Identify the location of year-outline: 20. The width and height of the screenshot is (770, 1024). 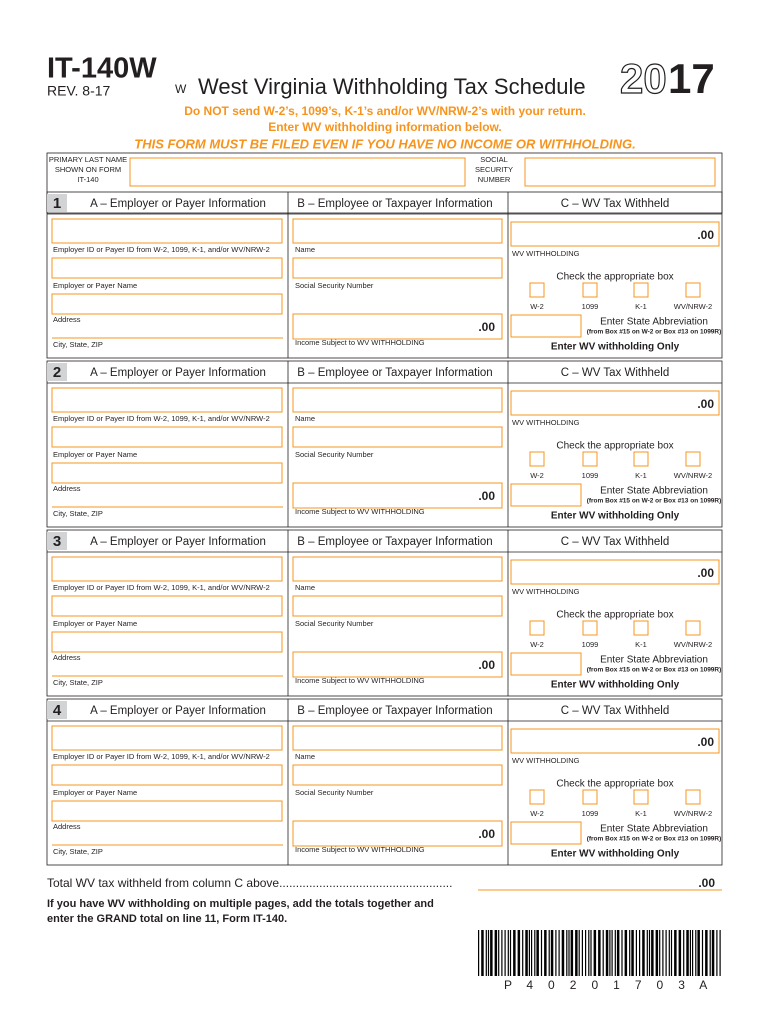
(643, 78).